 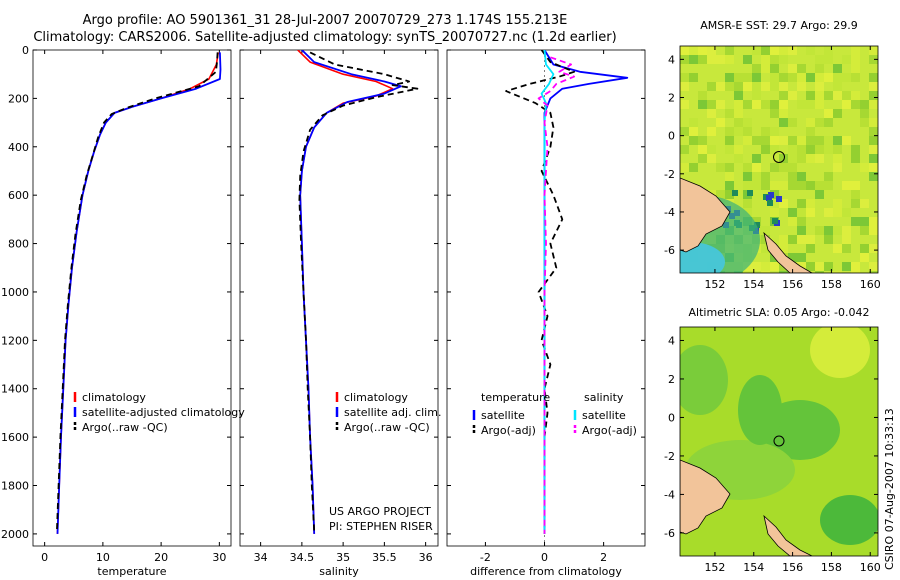 What do you see at coordinates (669, 174) in the screenshot?
I see `map-y-tick-label: -2` at bounding box center [669, 174].